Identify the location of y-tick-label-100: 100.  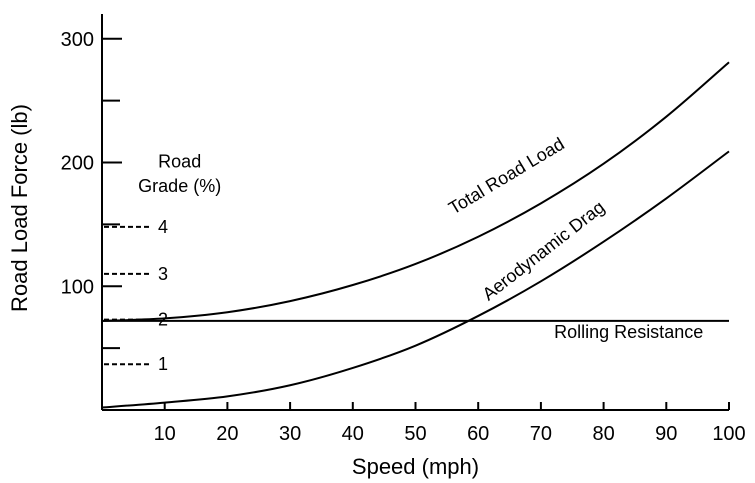
(77, 287).